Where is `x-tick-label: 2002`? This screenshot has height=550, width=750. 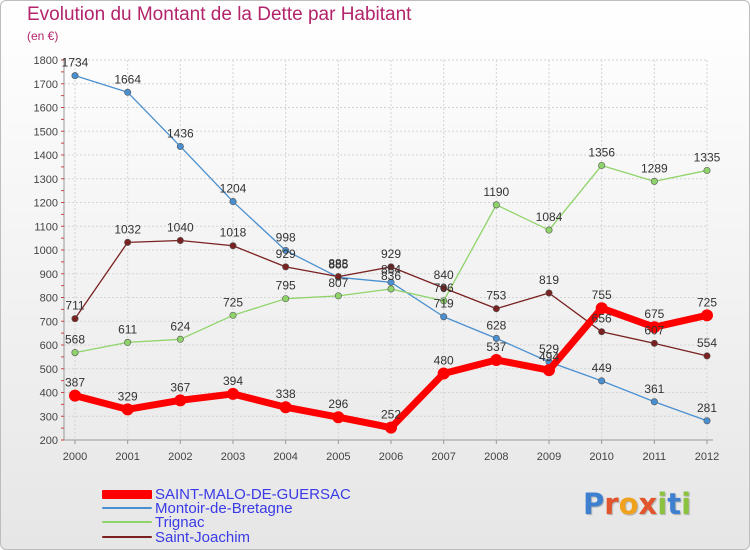
x-tick-label: 2002 is located at coordinates (180, 457).